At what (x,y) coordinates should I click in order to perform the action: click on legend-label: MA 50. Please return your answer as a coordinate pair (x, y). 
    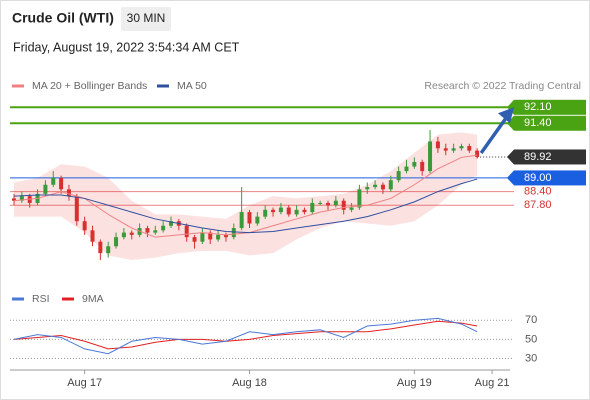
    Looking at the image, I should click on (192, 86).